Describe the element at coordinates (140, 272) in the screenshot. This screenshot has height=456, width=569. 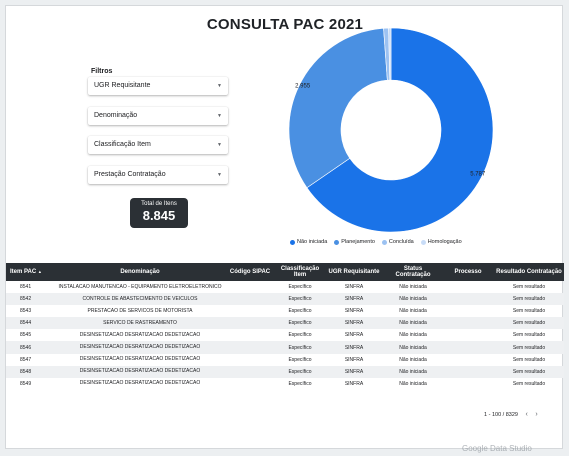
I see `col-header-denominacao: Denominação` at that location.